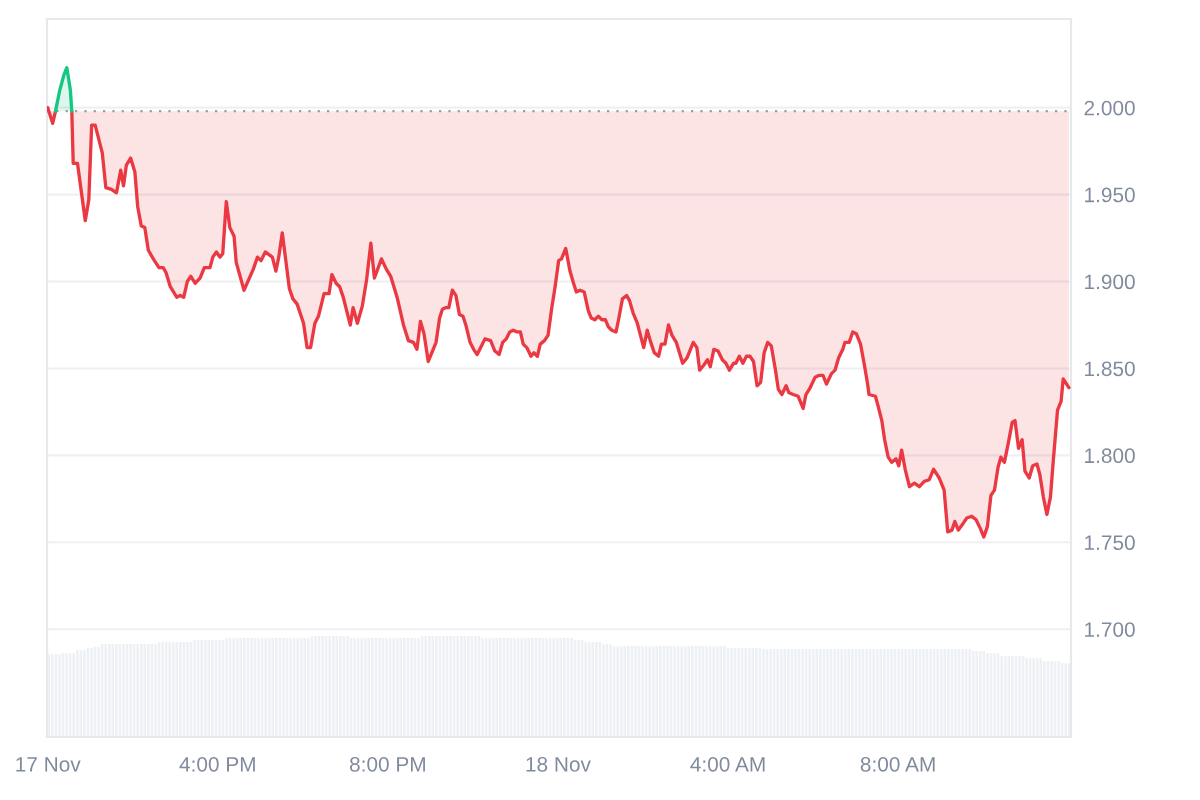 The image size is (1200, 800). What do you see at coordinates (897, 764) in the screenshot?
I see `x-tick-label: 8:00 AM` at bounding box center [897, 764].